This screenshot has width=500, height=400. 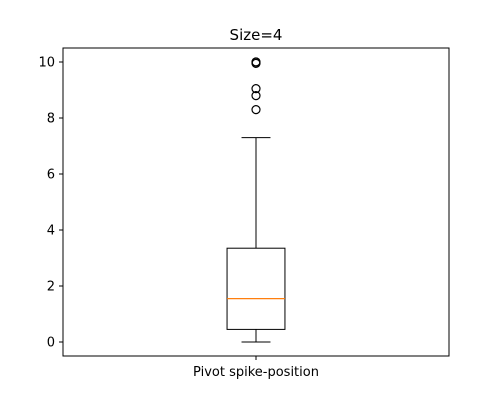 What do you see at coordinates (51, 231) in the screenshot?
I see `y-tick-label: 4` at bounding box center [51, 231].